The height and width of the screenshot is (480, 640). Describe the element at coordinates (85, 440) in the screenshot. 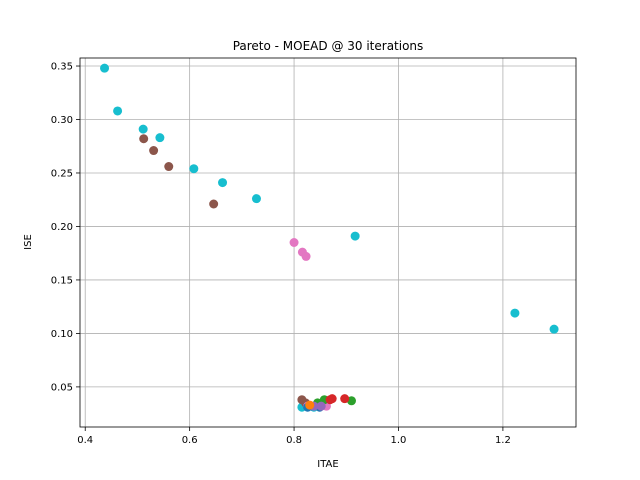

I see `x-tick-label: 0.4` at that location.